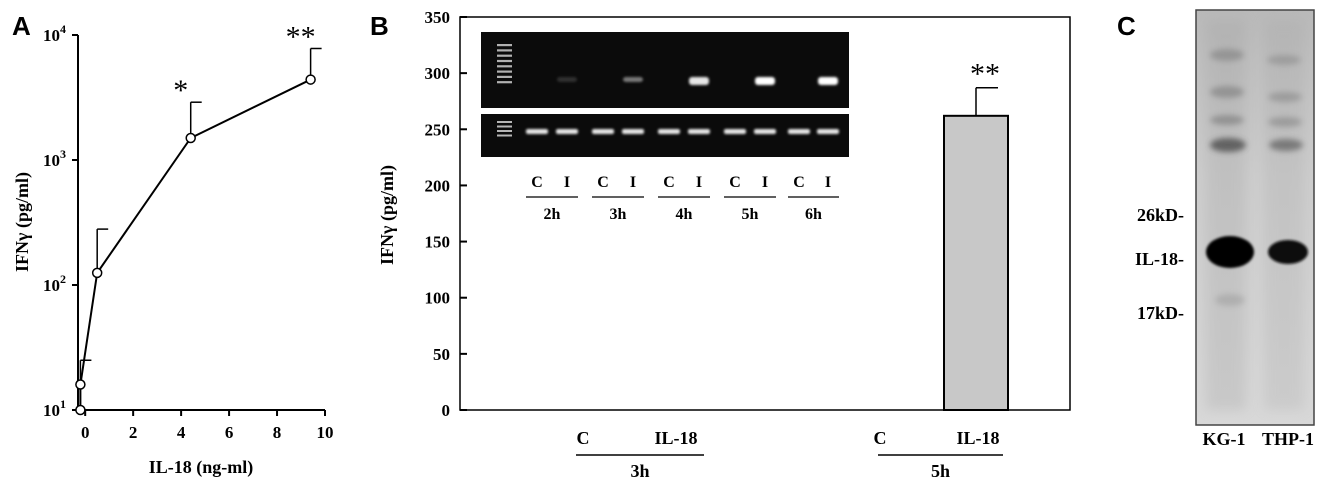 The width and height of the screenshot is (1330, 490). What do you see at coordinates (552, 214) in the screenshot?
I see `gel-time-label: 2h` at bounding box center [552, 214].